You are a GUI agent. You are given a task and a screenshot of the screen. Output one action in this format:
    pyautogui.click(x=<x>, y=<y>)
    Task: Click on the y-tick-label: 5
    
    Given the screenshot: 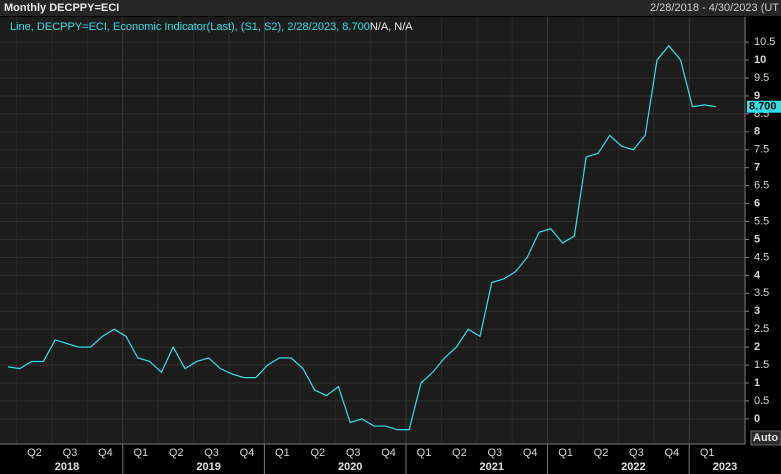 What is the action you would take?
    pyautogui.click(x=757, y=239)
    